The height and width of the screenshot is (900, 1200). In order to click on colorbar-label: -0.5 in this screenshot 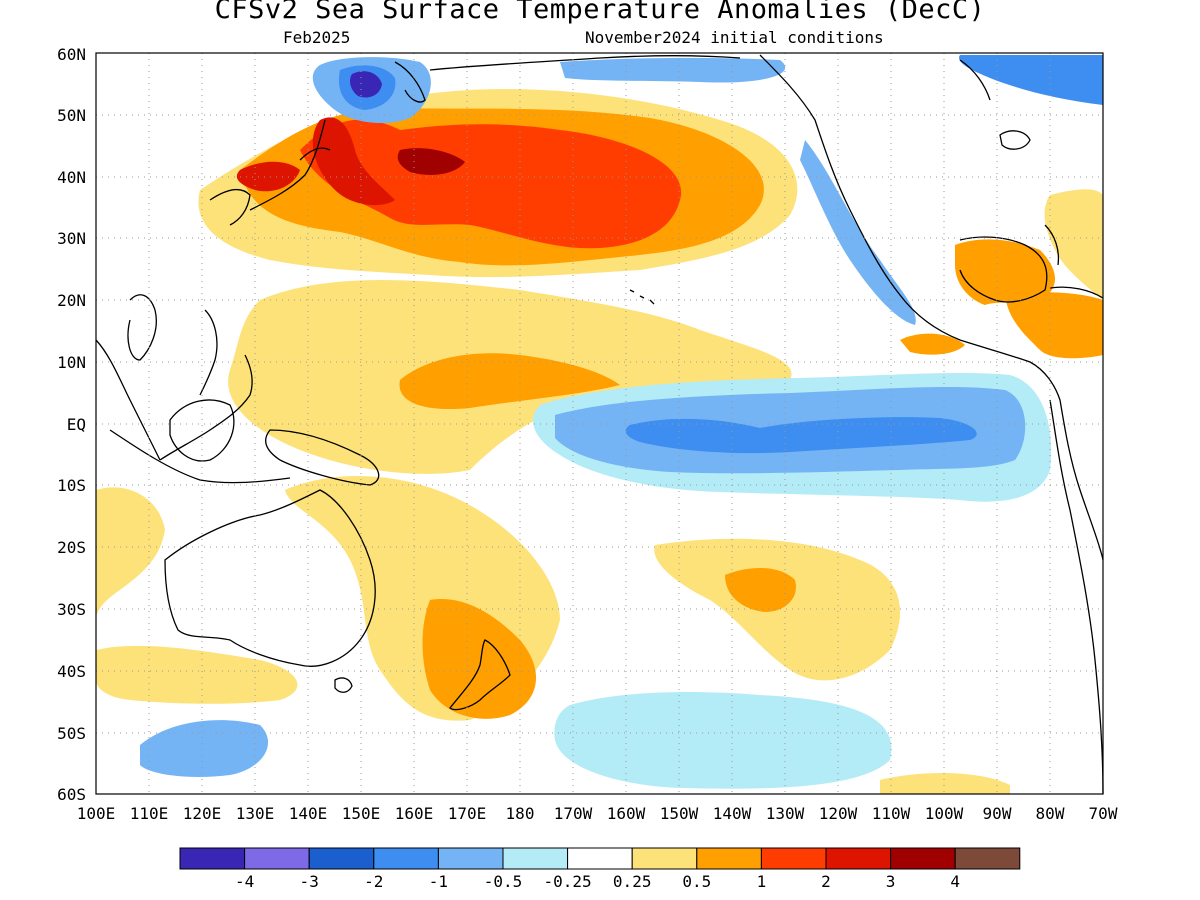, I will do `click(503, 881)`.